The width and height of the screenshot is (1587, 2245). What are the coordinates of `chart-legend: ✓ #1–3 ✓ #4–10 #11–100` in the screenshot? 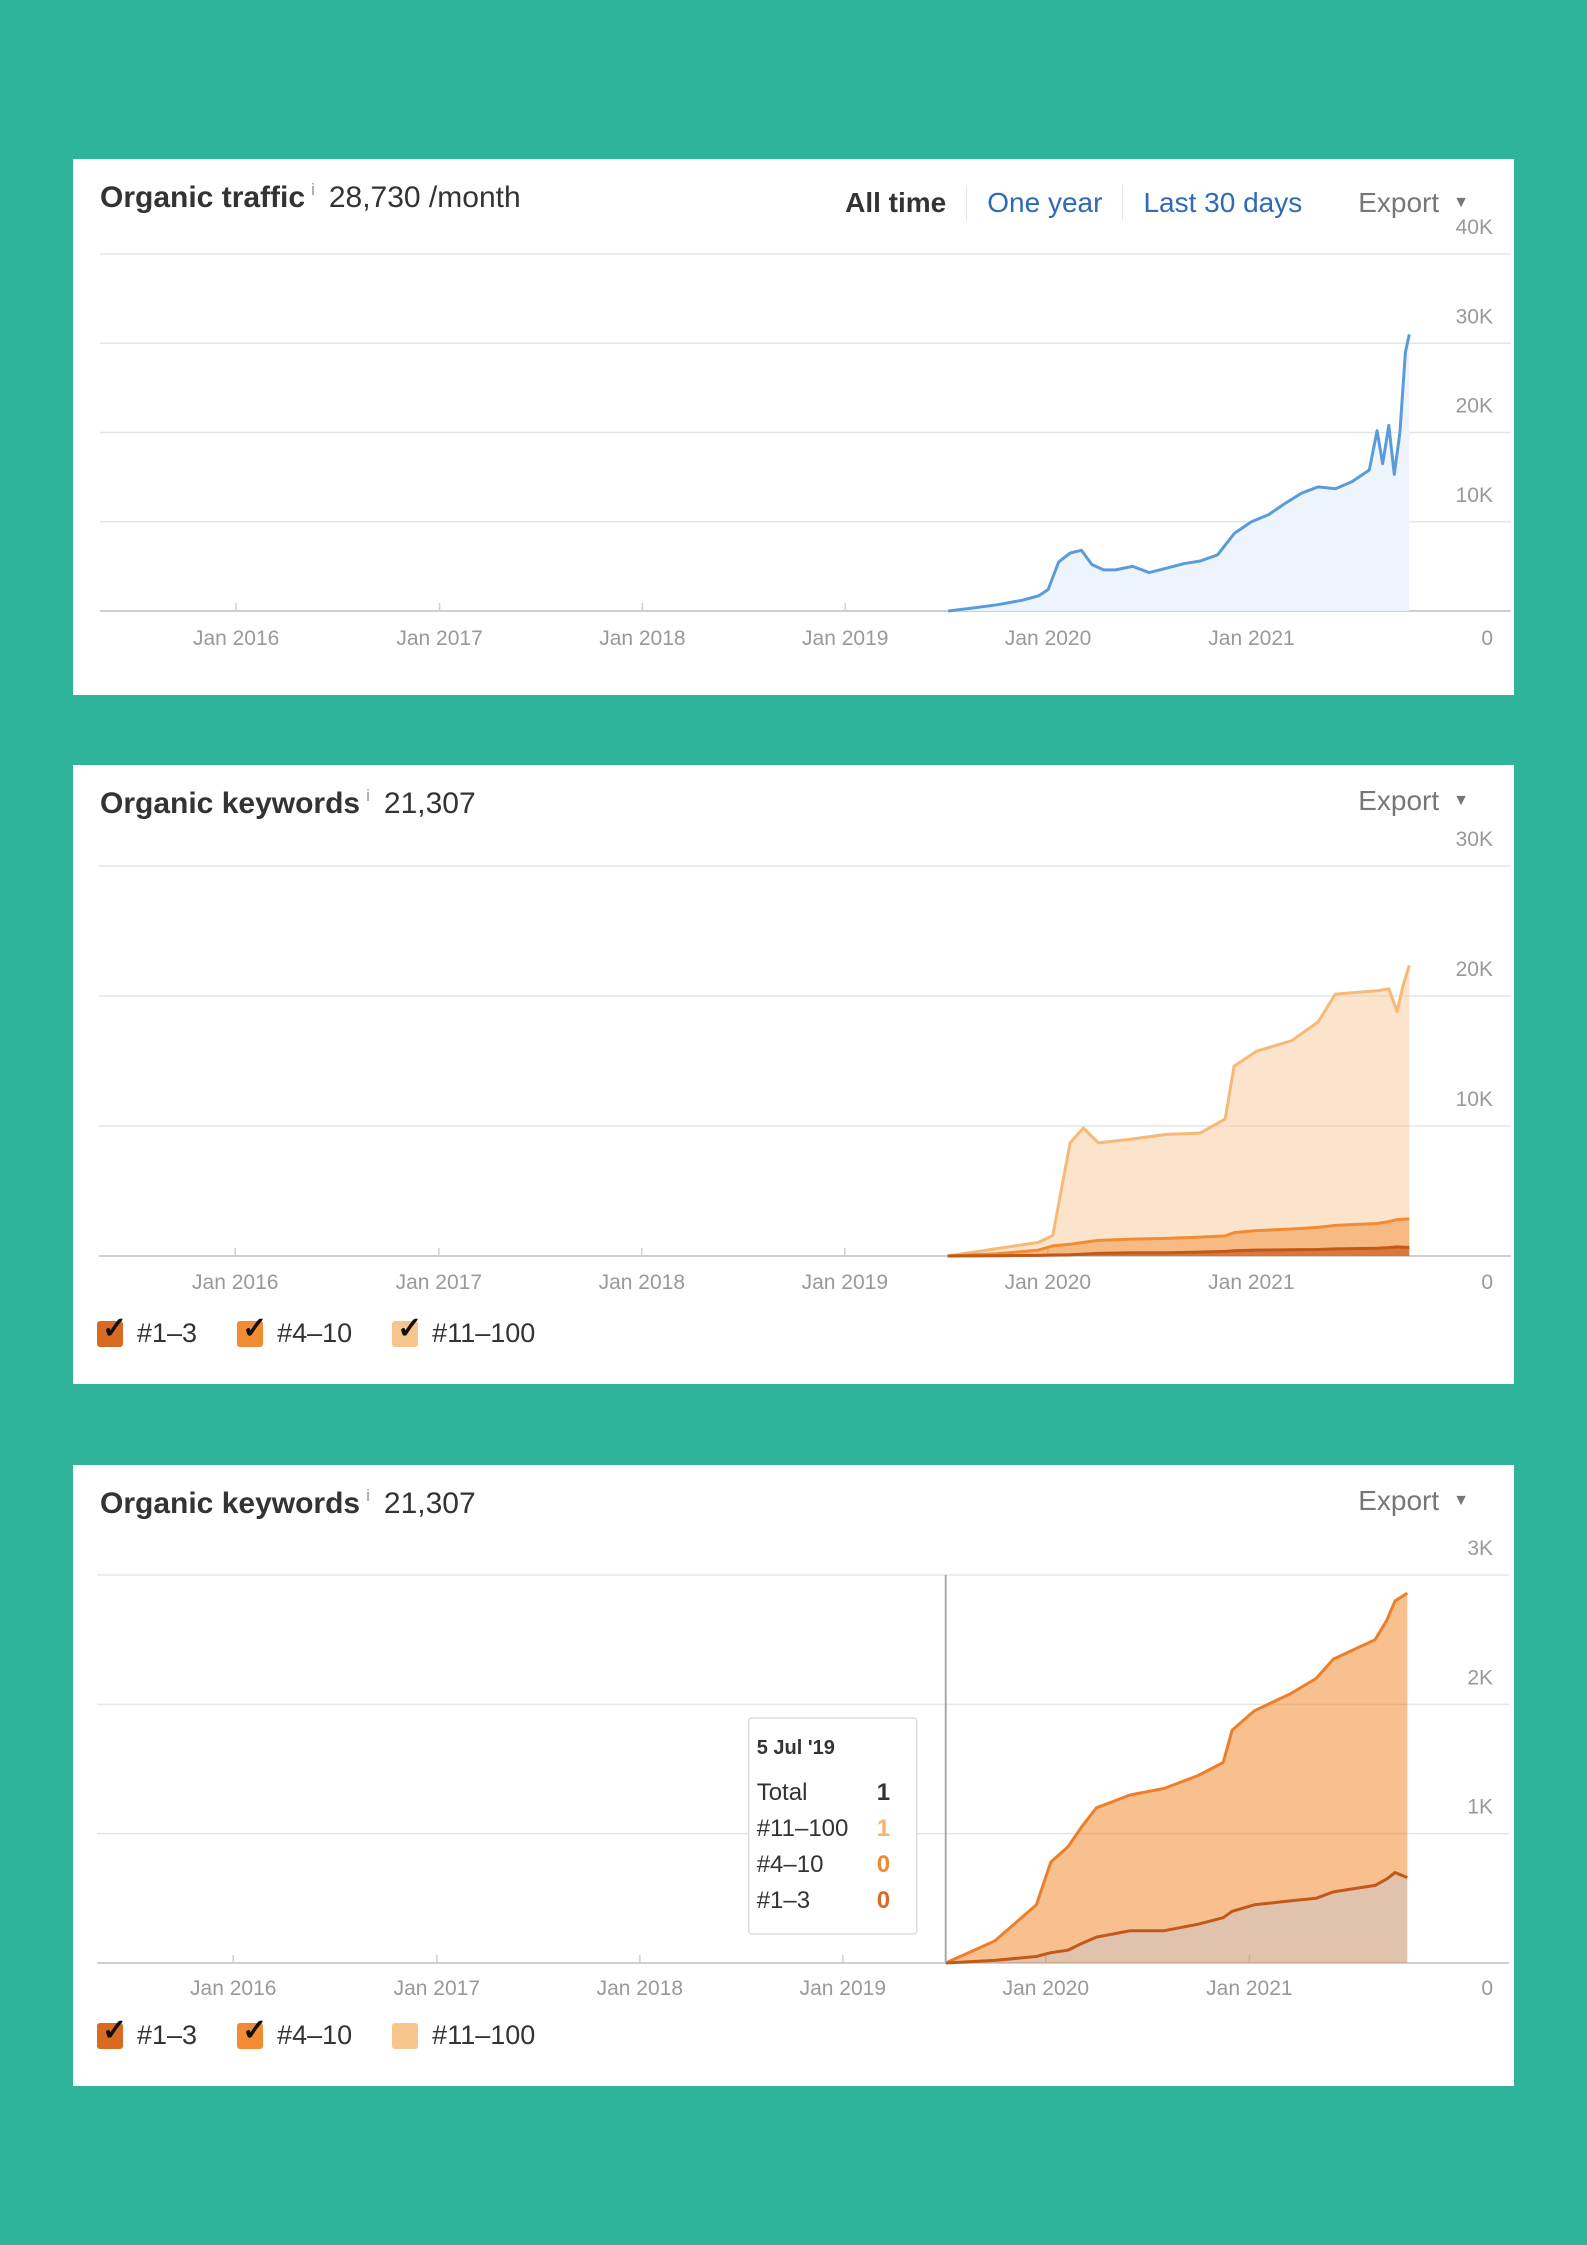 It's located at (336, 2033).